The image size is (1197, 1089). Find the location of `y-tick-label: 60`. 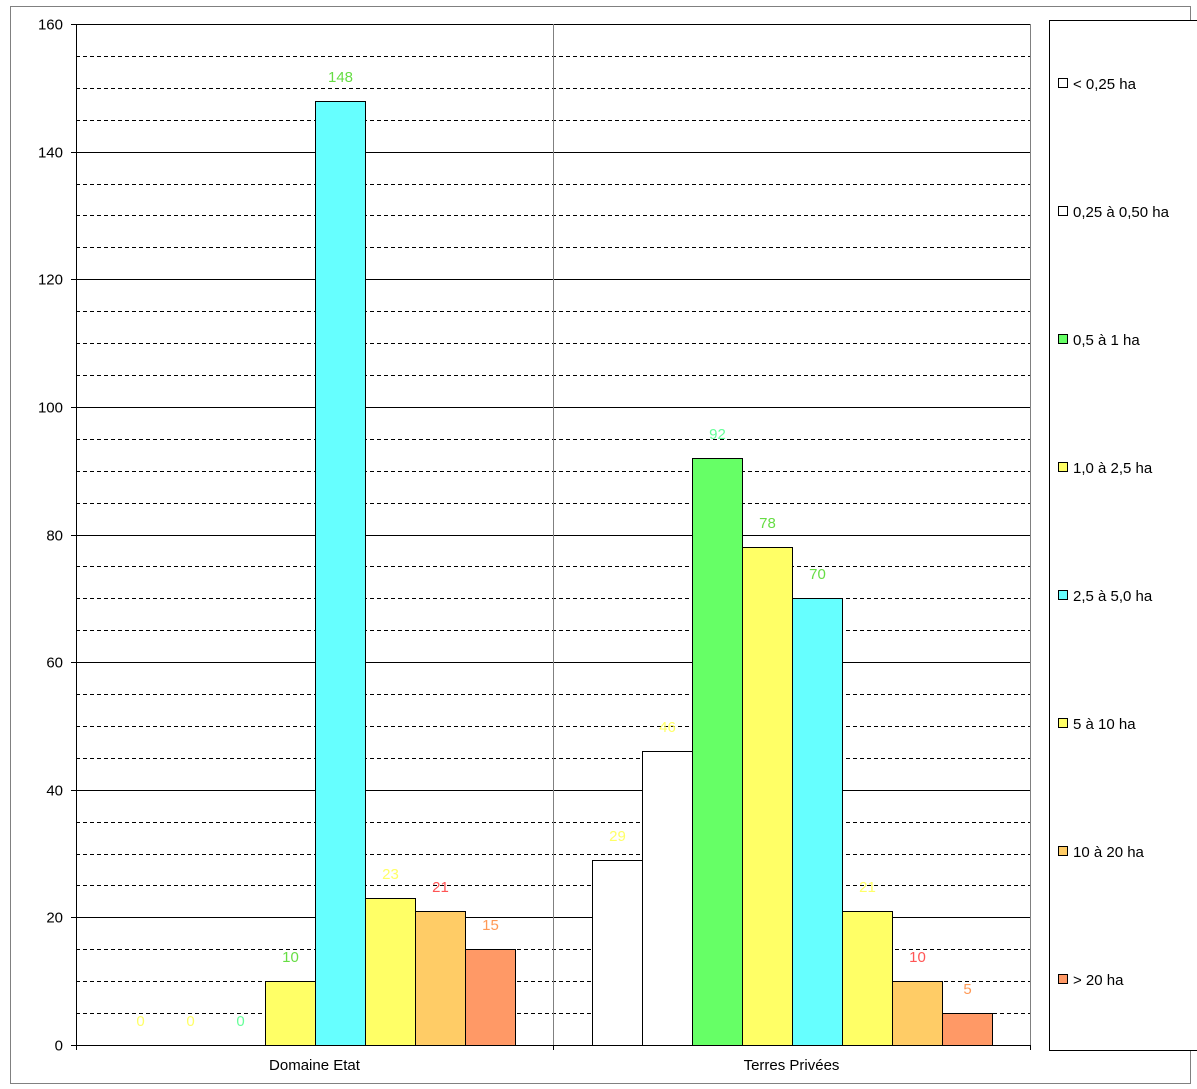

y-tick-label: 60 is located at coordinates (54, 663).